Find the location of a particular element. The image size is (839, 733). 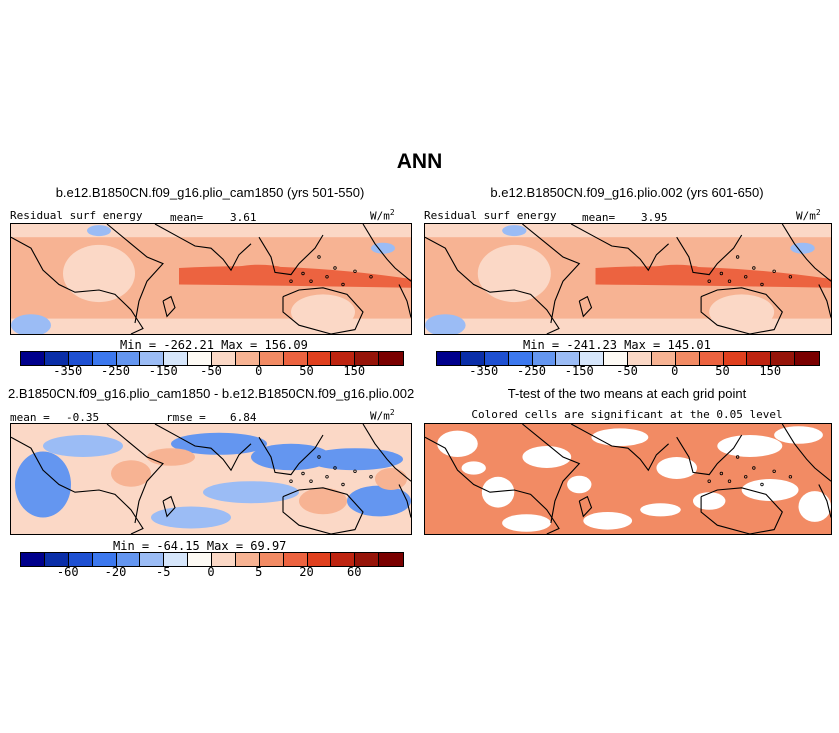

panel2-colorbar-tick-label: -350 is located at coordinates (484, 371).